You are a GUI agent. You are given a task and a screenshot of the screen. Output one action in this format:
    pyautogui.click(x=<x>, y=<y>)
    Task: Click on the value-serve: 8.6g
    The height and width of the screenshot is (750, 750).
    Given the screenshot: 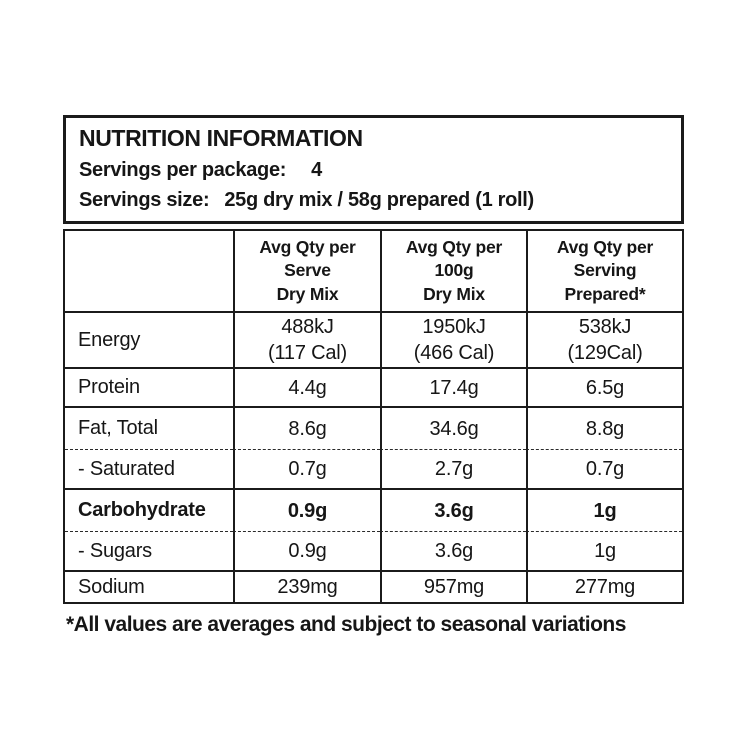 What is the action you would take?
    pyautogui.click(x=306, y=427)
    